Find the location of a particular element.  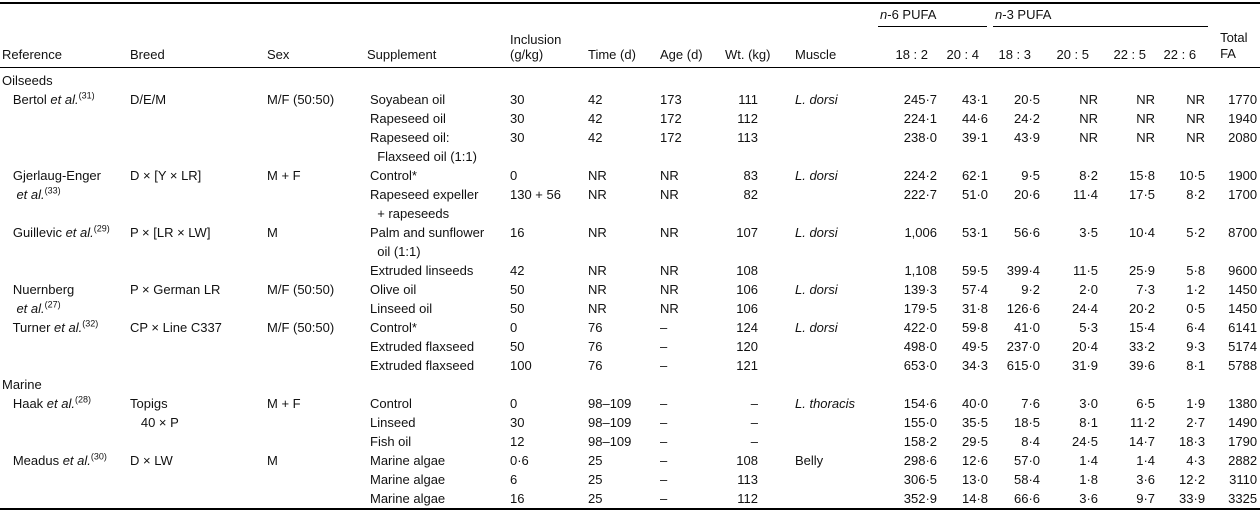

cell-18-3: 20·5 is located at coordinates (1027, 99).